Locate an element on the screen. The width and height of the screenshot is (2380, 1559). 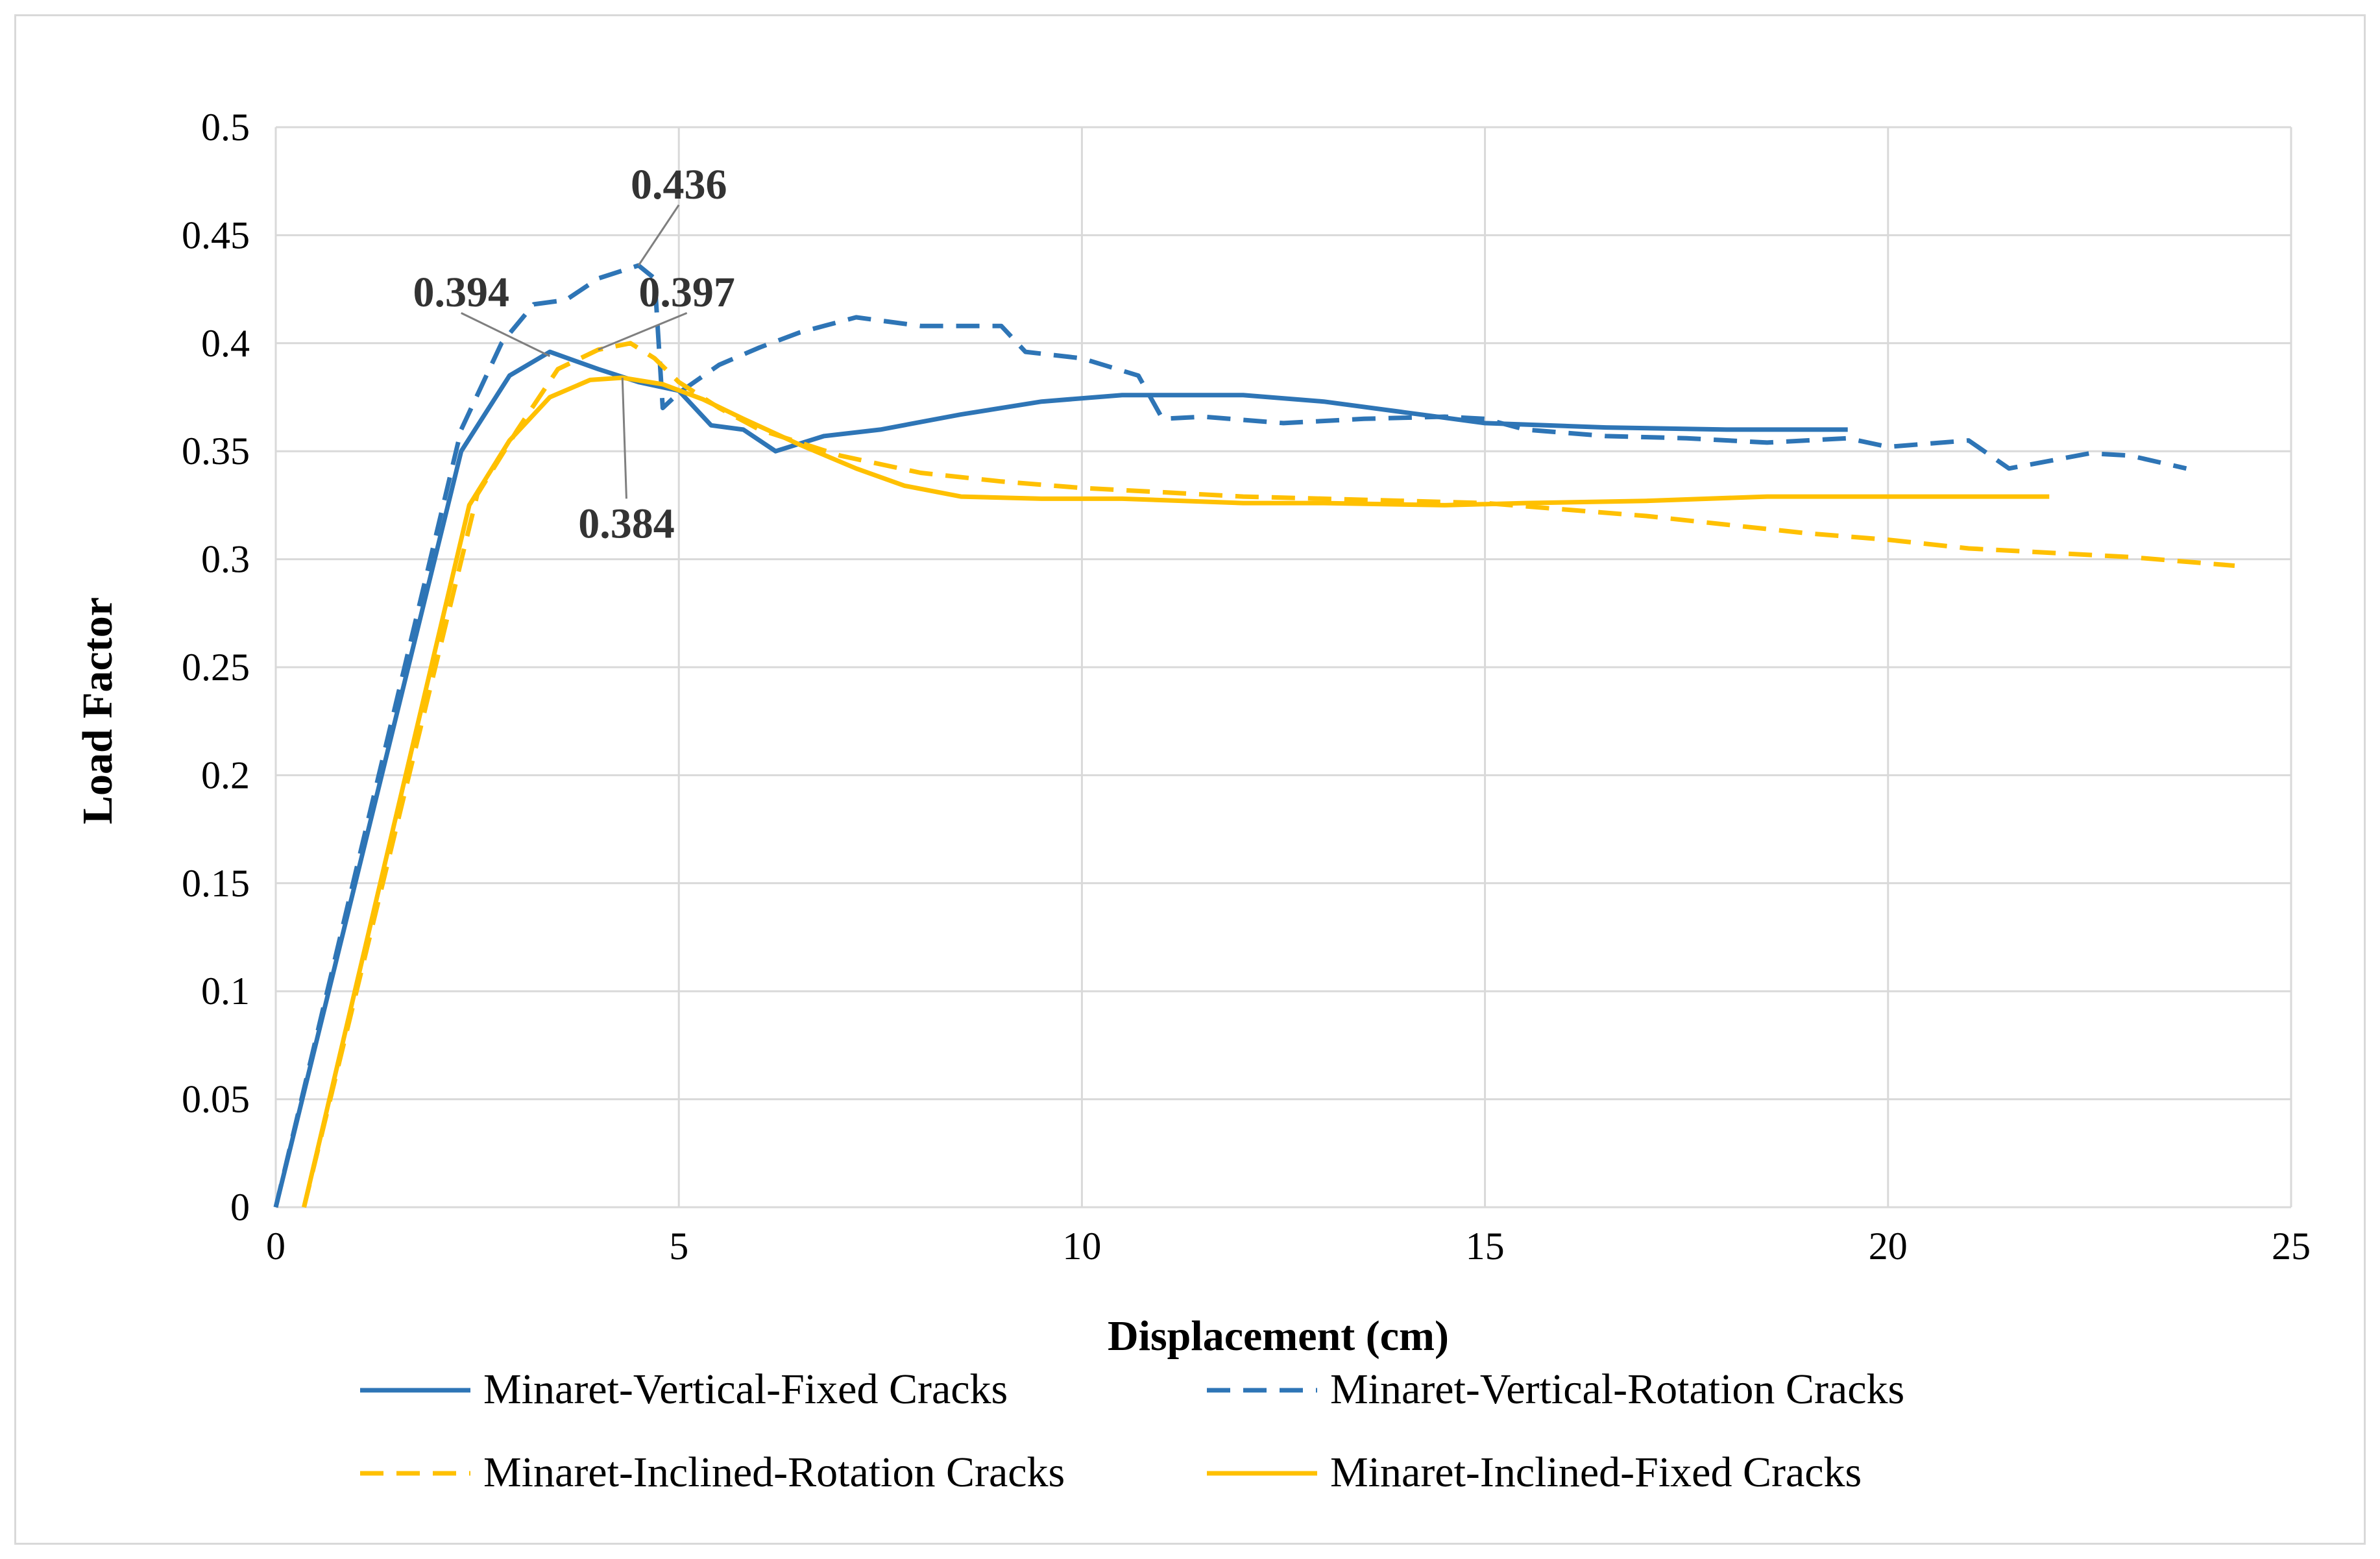
y-tick-label: 0.05 is located at coordinates (216, 1099).